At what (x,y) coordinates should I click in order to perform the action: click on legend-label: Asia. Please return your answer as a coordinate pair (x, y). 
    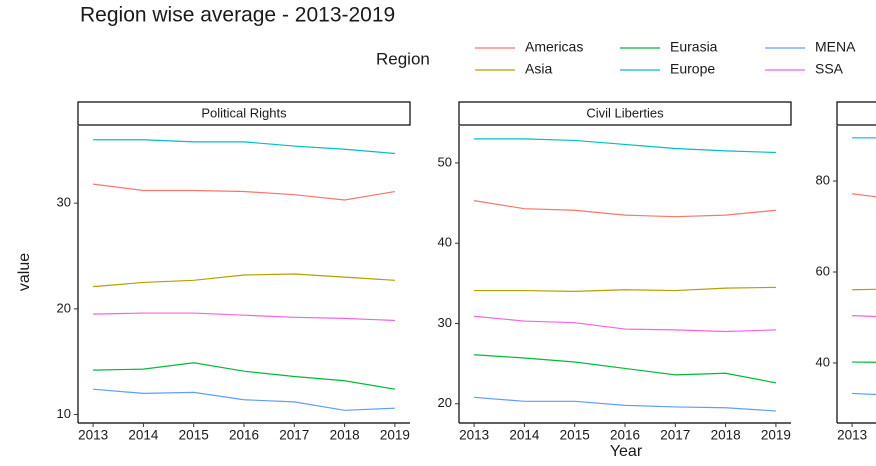
    Looking at the image, I should click on (538, 69).